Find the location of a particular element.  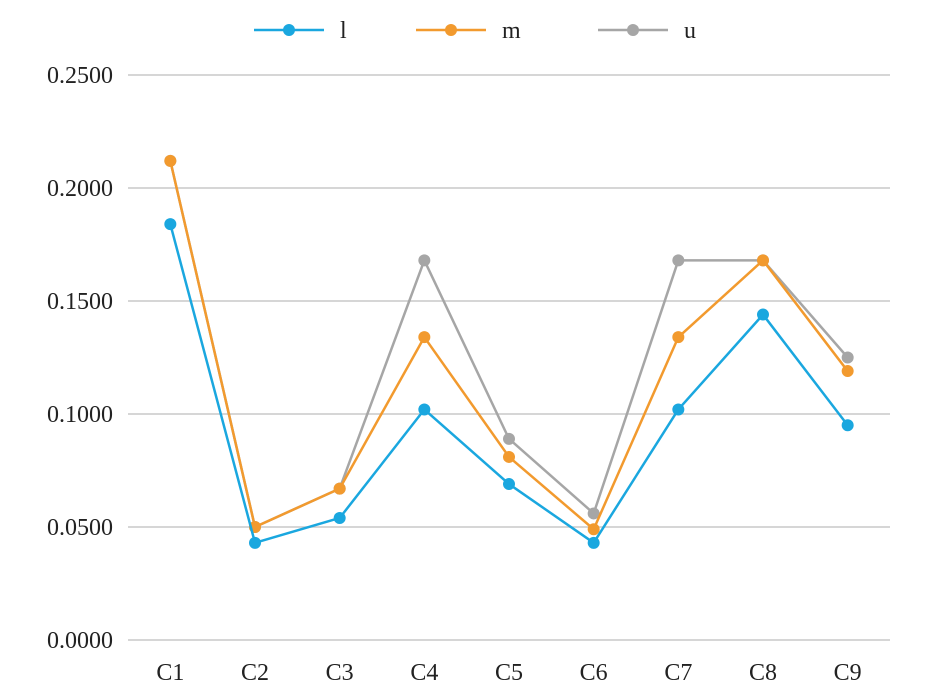

y-tick-label: 0.1000 is located at coordinates (80, 415).